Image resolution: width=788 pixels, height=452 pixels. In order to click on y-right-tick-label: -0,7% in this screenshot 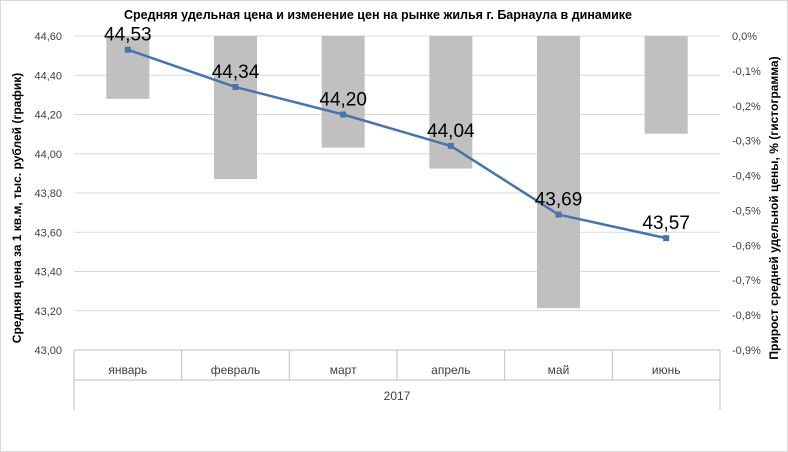, I will do `click(746, 281)`.